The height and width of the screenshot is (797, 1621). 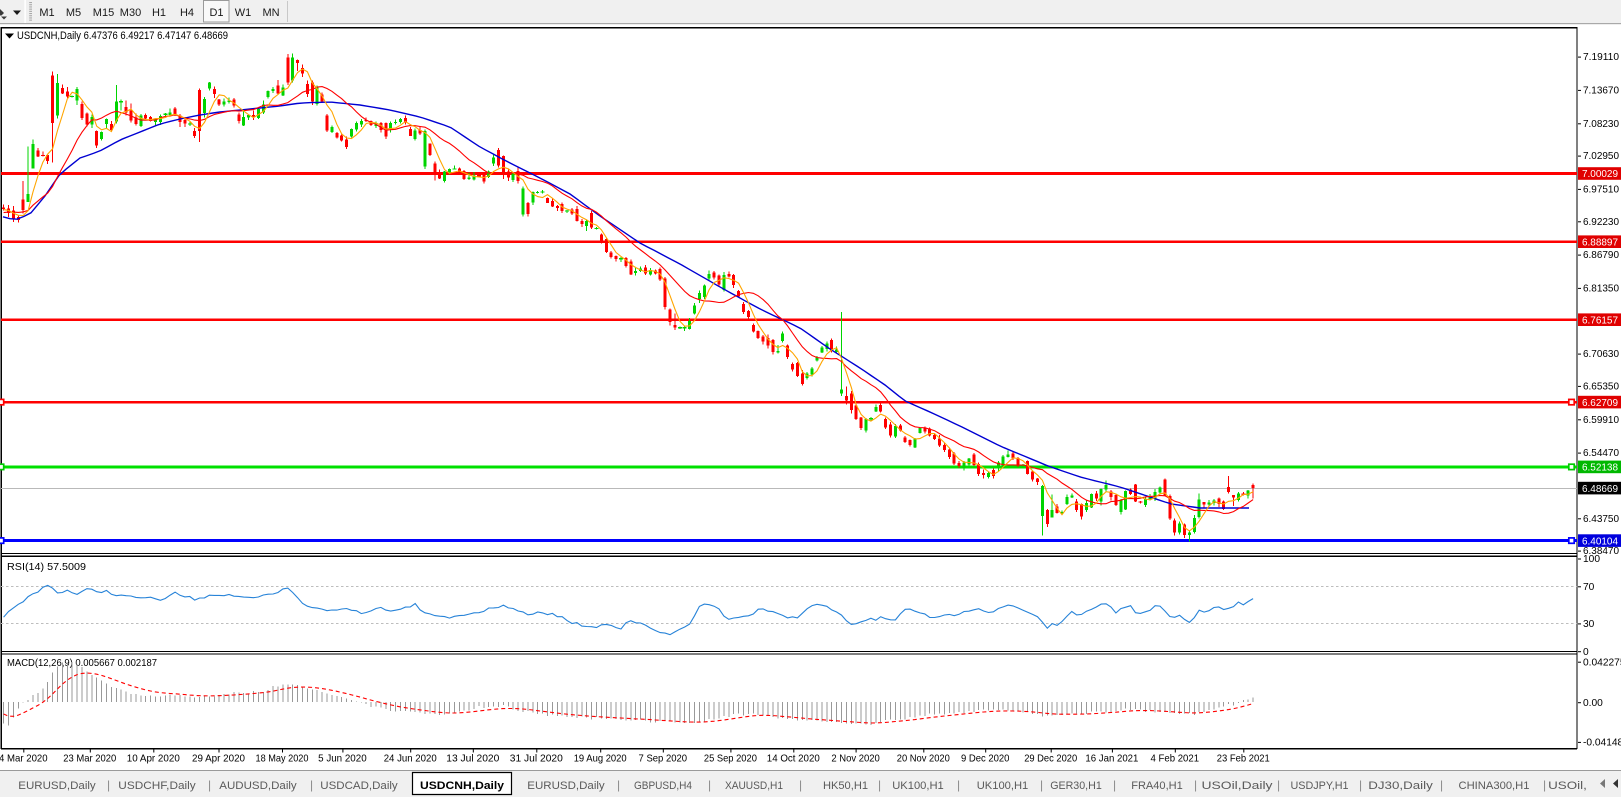 What do you see at coordinates (536, 759) in the screenshot?
I see `svg-text: 31 Jul 2020` at bounding box center [536, 759].